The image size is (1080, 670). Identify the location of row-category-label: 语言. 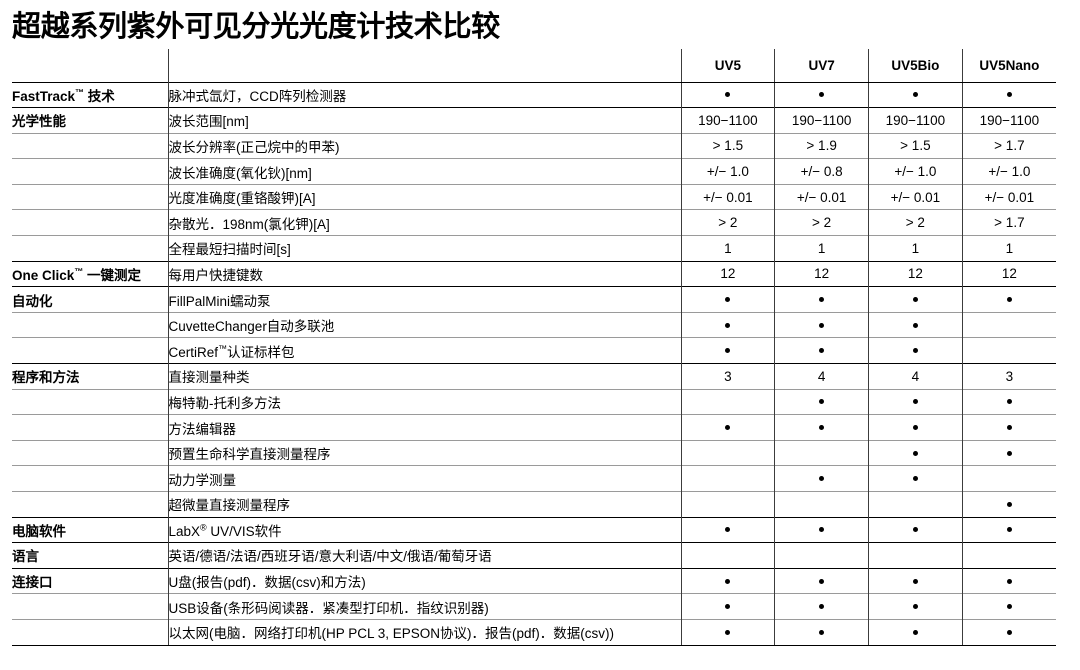
(90, 555).